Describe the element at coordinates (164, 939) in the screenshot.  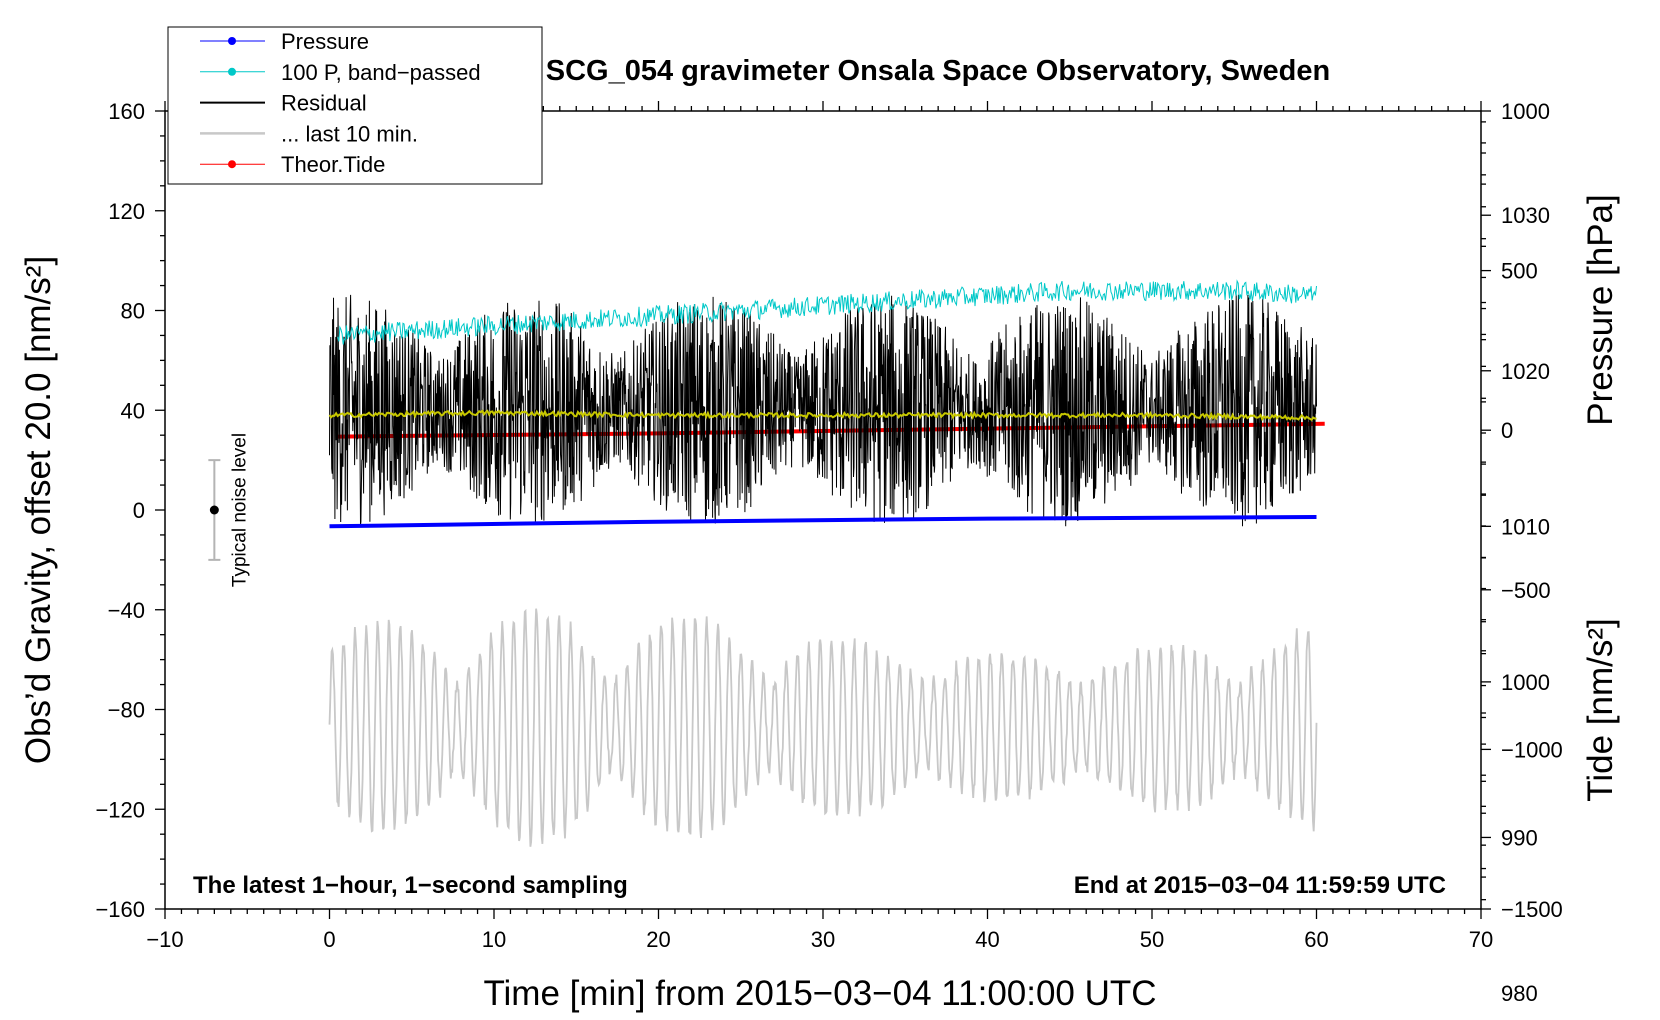
I see `x-tick-label: −10` at that location.